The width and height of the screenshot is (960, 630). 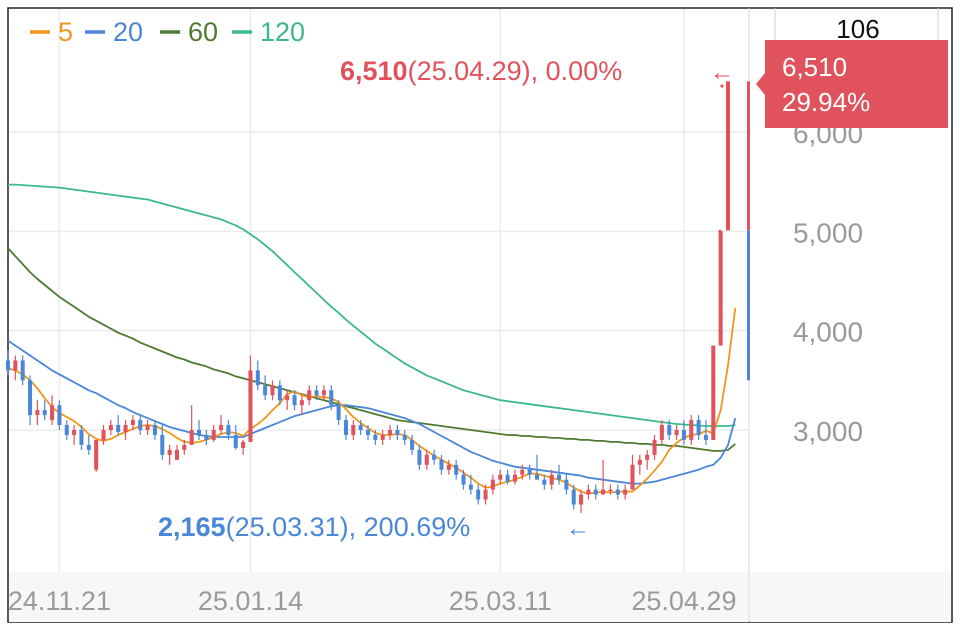 I want to click on x-tick-label: 25.01.14, so click(x=250, y=601).